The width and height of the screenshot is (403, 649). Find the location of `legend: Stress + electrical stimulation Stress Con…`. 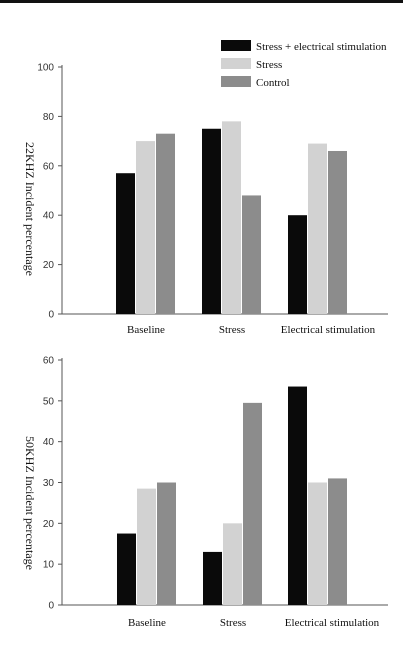

legend: Stress + electrical stimulation Stress Con… is located at coordinates (304, 64).